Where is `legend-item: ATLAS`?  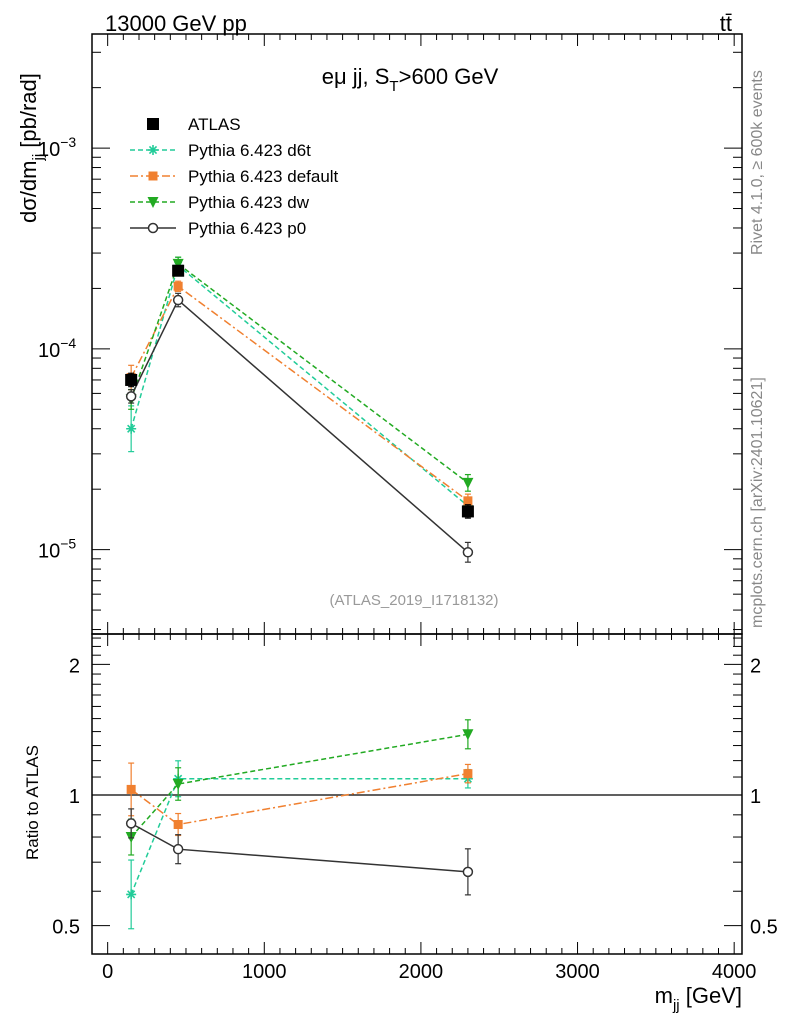 legend-item: ATLAS is located at coordinates (194, 124).